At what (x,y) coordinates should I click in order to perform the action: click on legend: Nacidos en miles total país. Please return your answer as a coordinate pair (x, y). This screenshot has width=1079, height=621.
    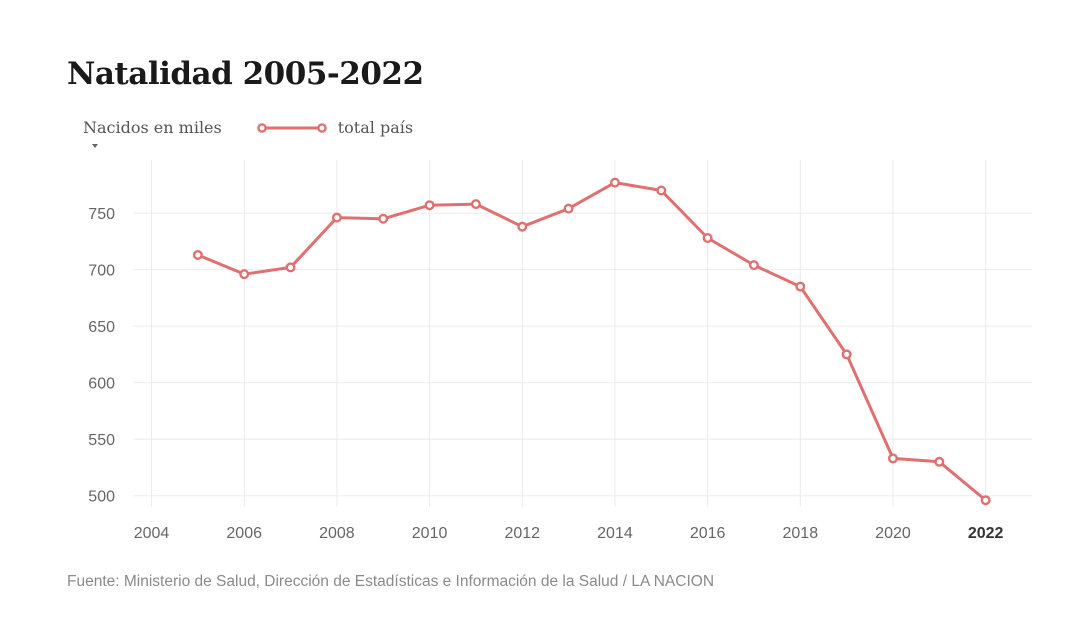
    Looking at the image, I should click on (248, 133).